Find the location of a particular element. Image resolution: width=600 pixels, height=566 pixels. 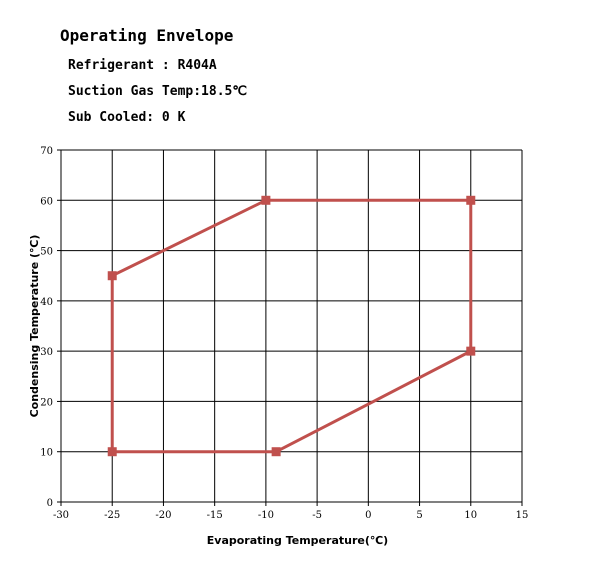

x-axis-title: Evaporating Temperature(℃) is located at coordinates (297, 540).